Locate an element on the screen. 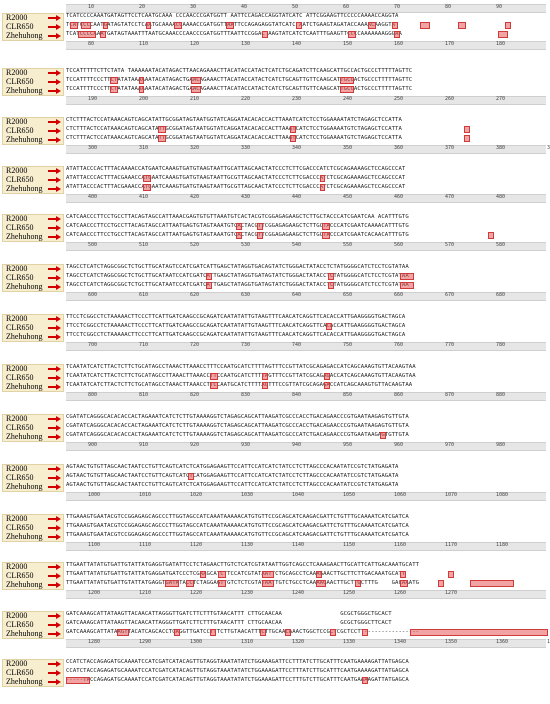 Image resolution: width=550 pixels, height=704 pixels. ruler-tick: 760 is located at coordinates (399, 345).